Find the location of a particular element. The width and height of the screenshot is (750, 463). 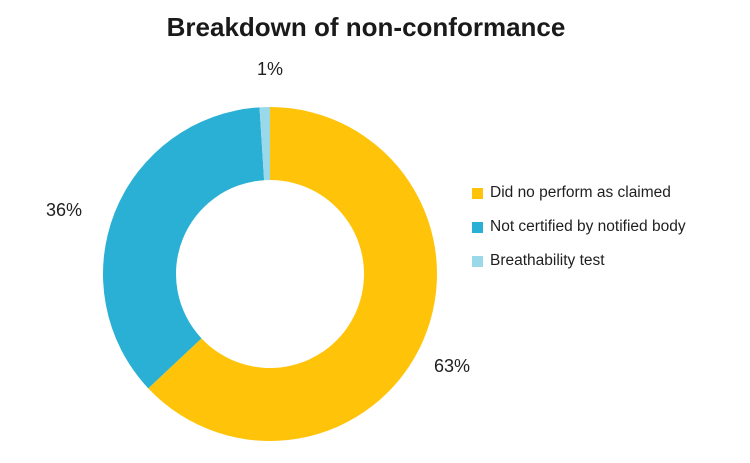

legend-item-breathability: Breathability test is located at coordinates (579, 261).